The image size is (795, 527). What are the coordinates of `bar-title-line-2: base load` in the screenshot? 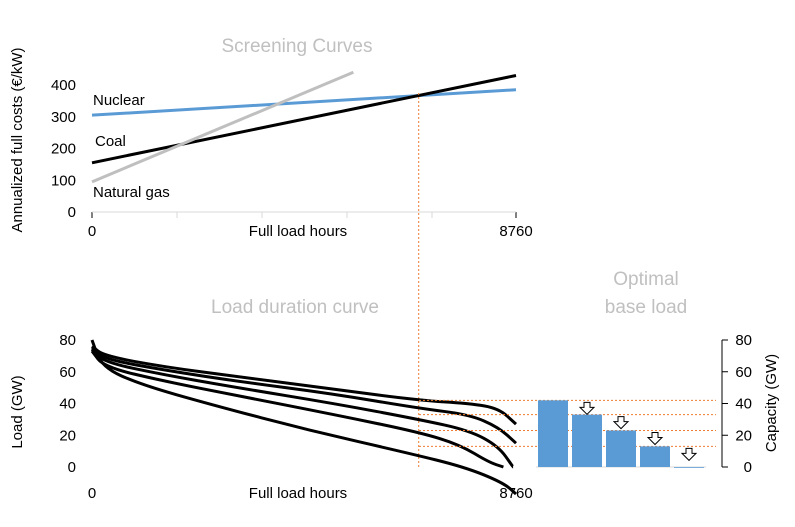 It's located at (646, 307).